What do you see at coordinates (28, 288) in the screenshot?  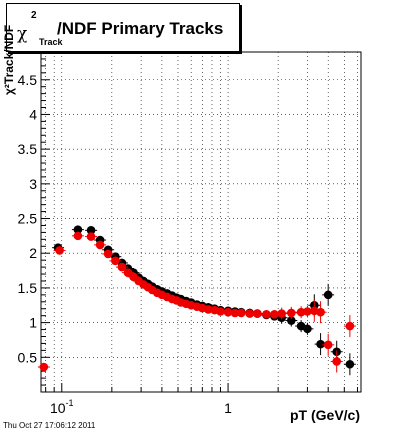 I see `y-tick-label: 1.5` at bounding box center [28, 288].